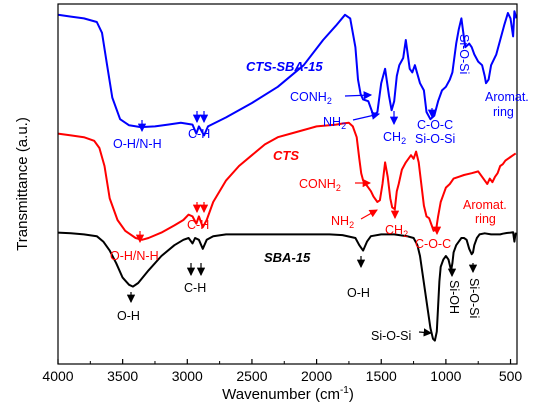 Image resolution: width=537 pixels, height=409 pixels. What do you see at coordinates (445, 376) in the screenshot?
I see `x-tick-label: 1000` at bounding box center [445, 376].